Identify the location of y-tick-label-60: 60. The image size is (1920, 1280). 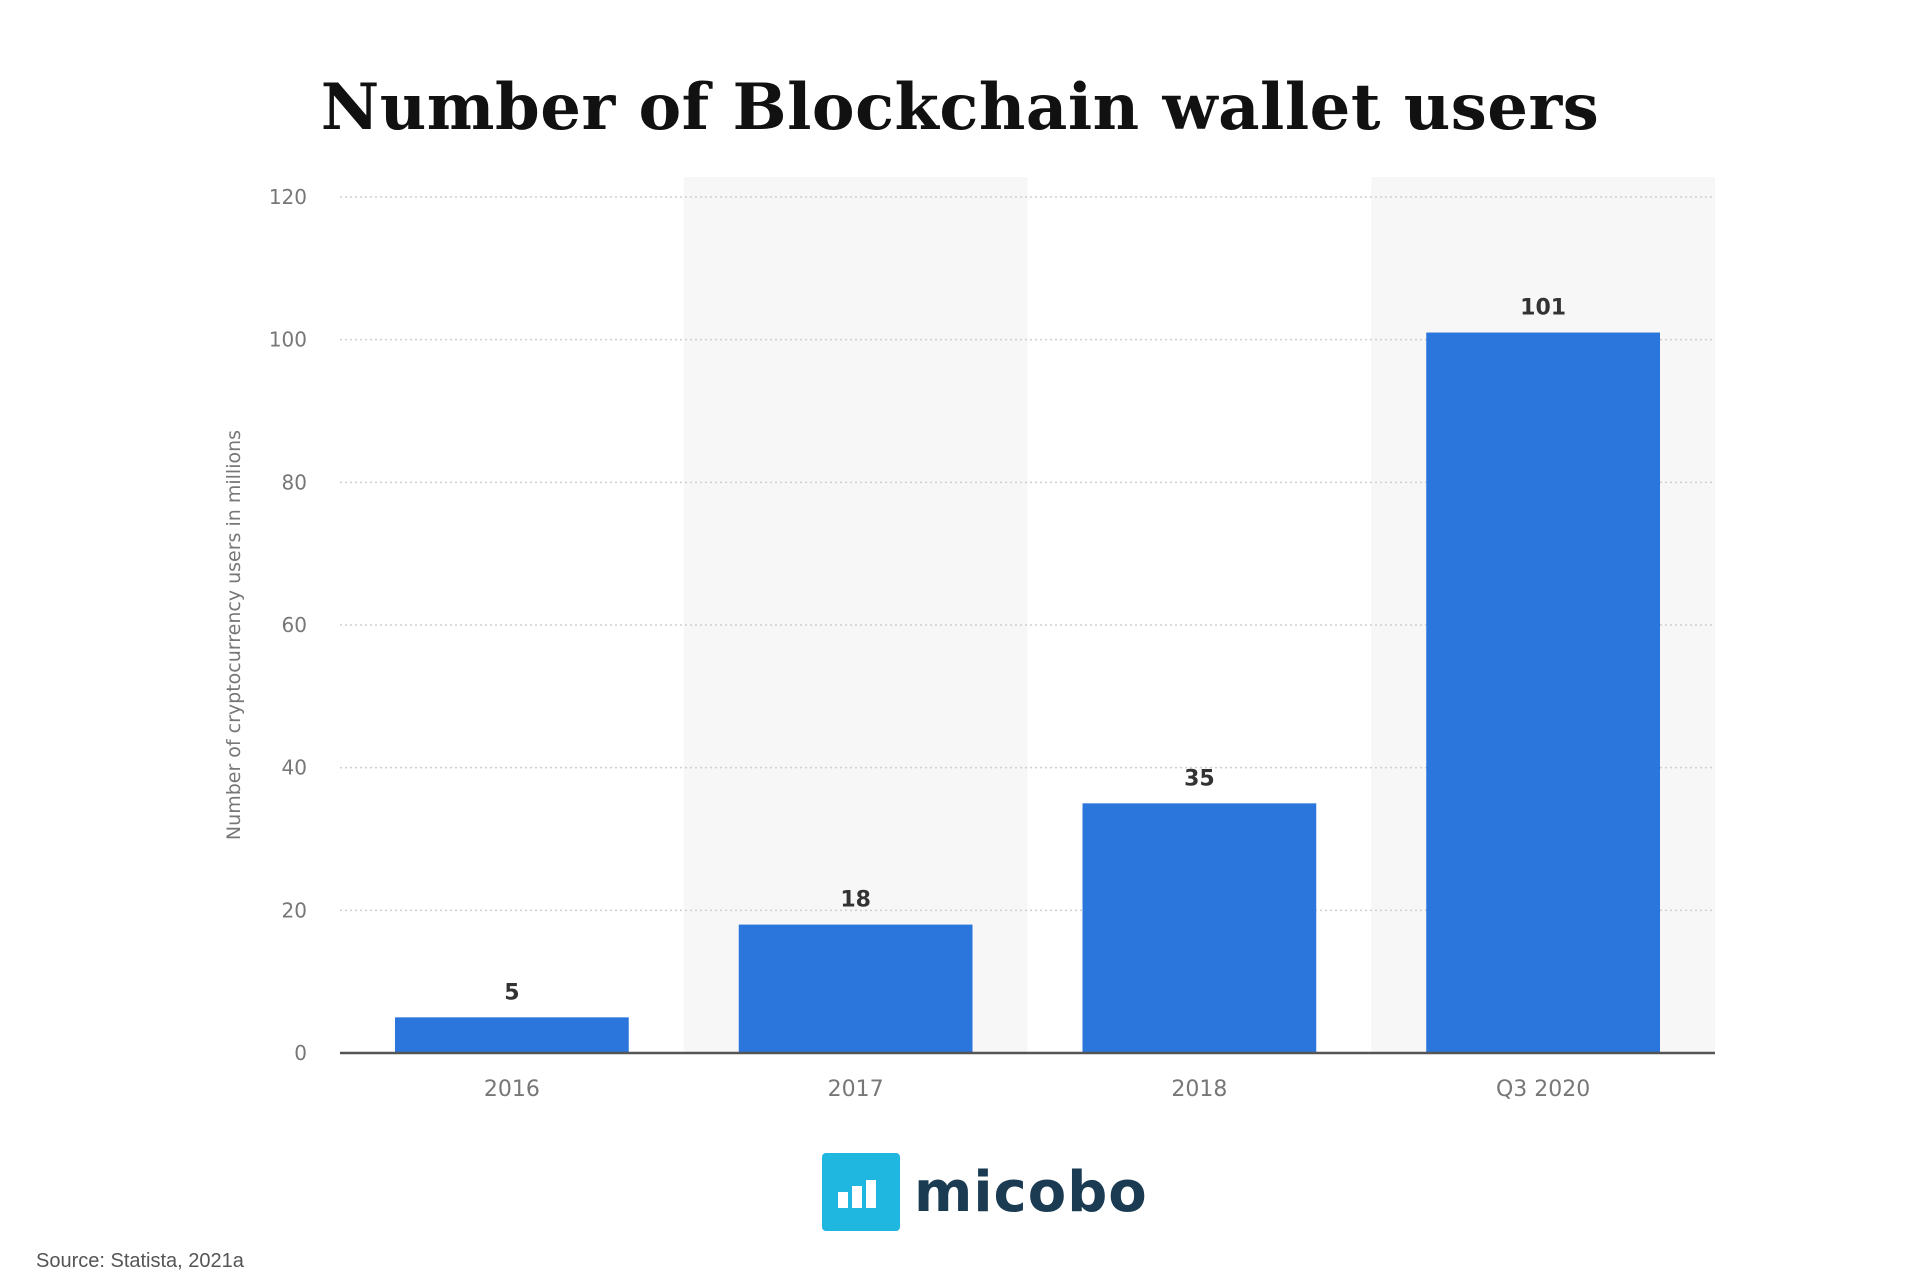
(294, 625).